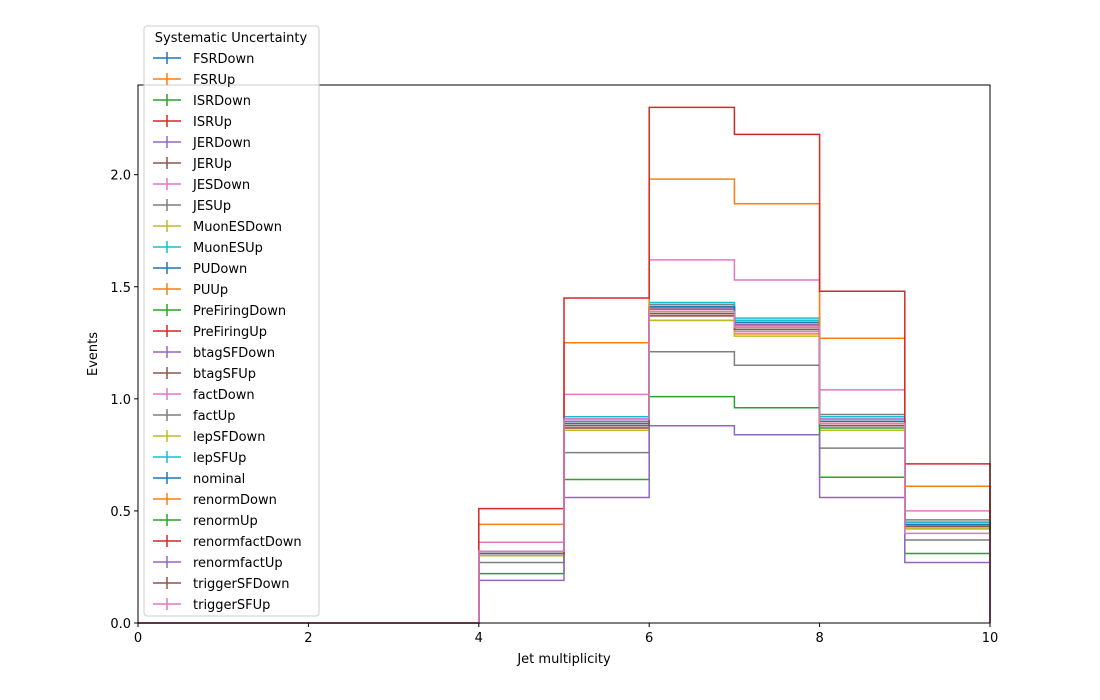  Describe the element at coordinates (220, 269) in the screenshot. I see `legend-label: PUDown` at that location.